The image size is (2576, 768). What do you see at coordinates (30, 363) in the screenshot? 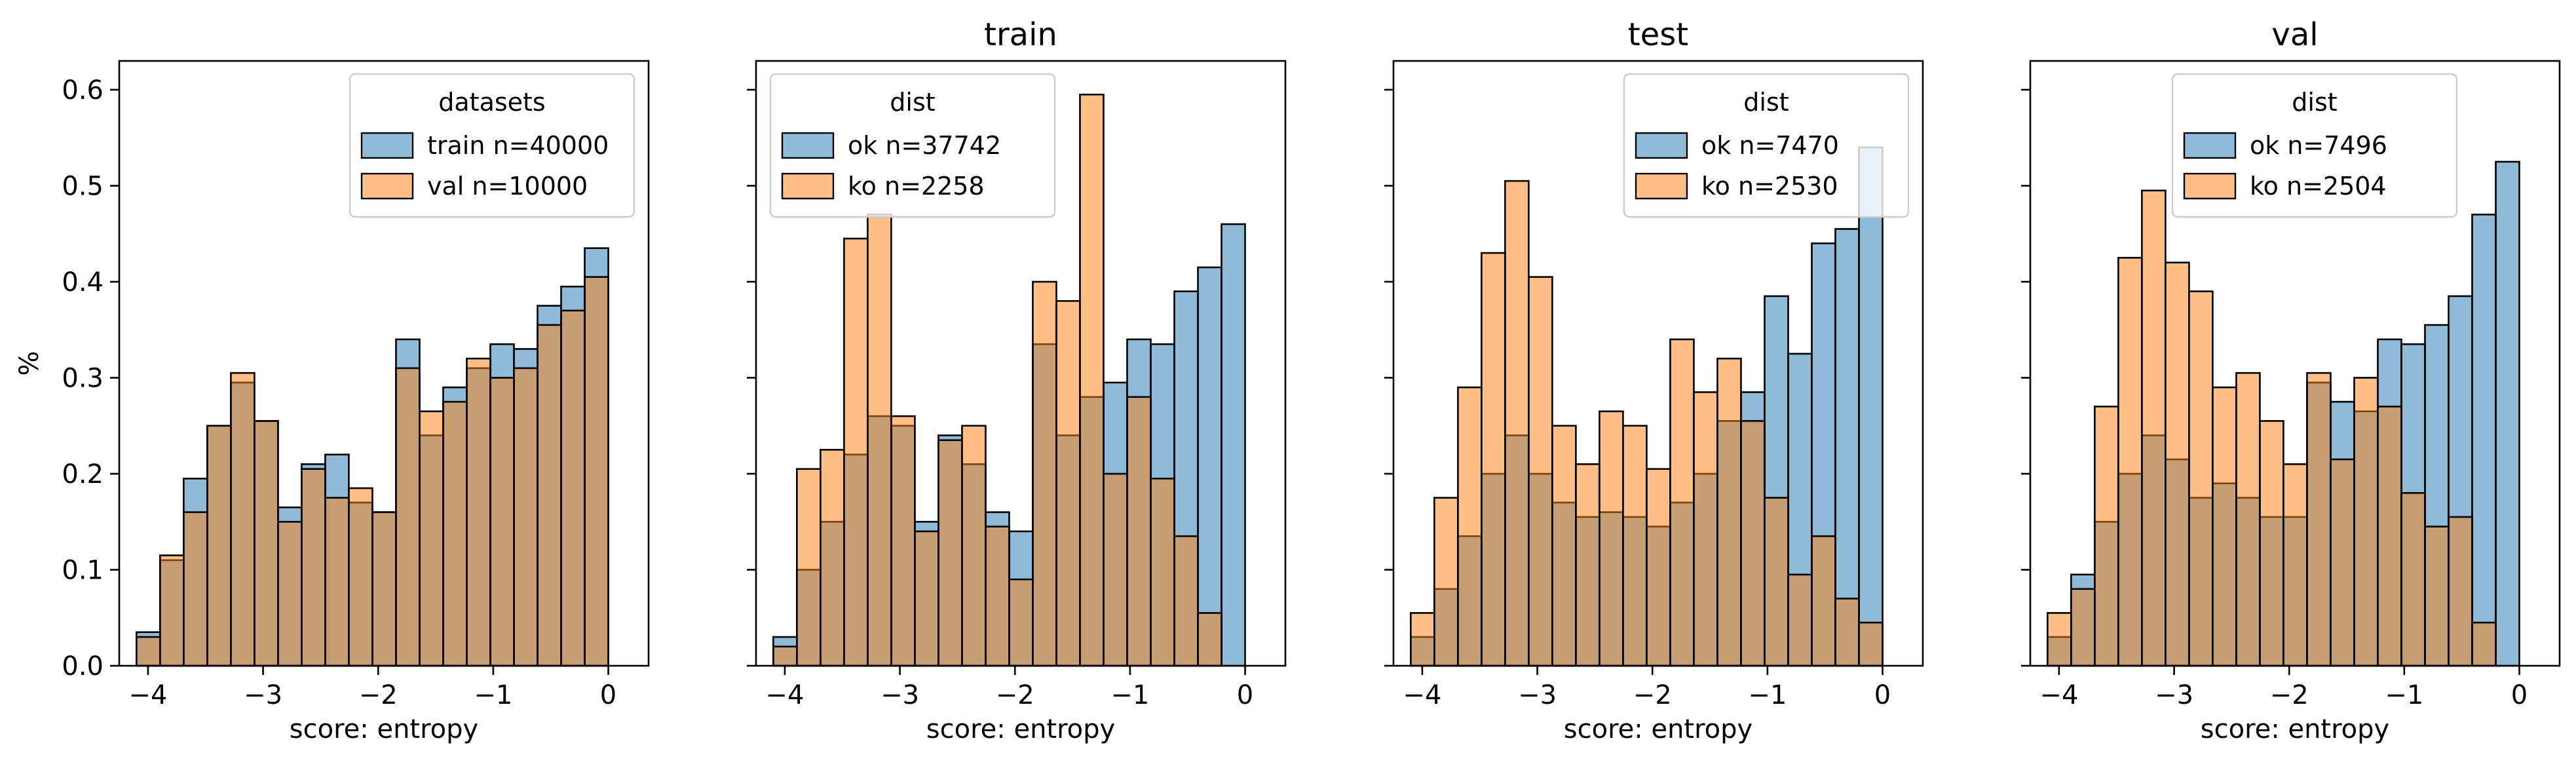
I see `y-axis-label: %` at bounding box center [30, 363].